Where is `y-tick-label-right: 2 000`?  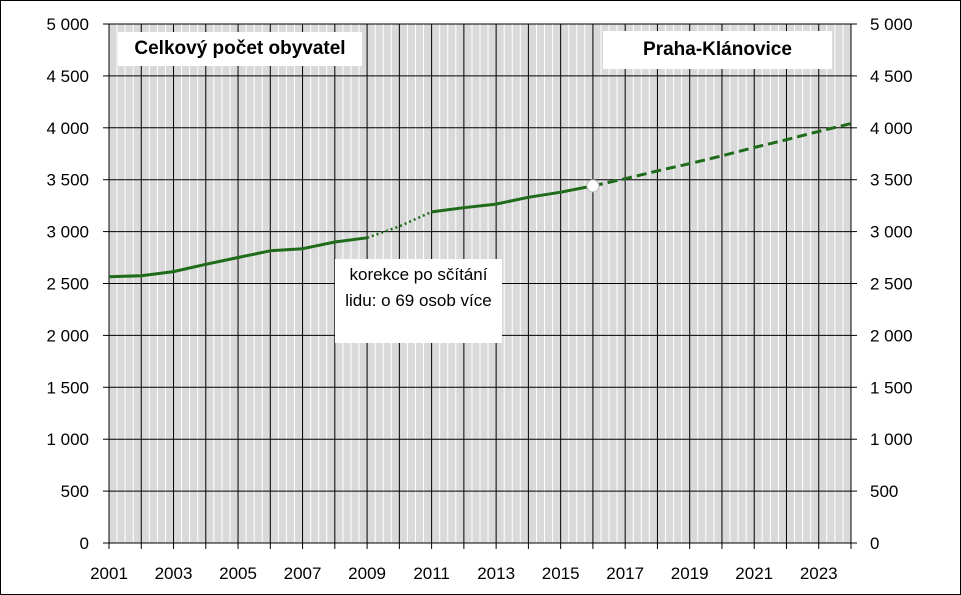 y-tick-label-right: 2 000 is located at coordinates (891, 335).